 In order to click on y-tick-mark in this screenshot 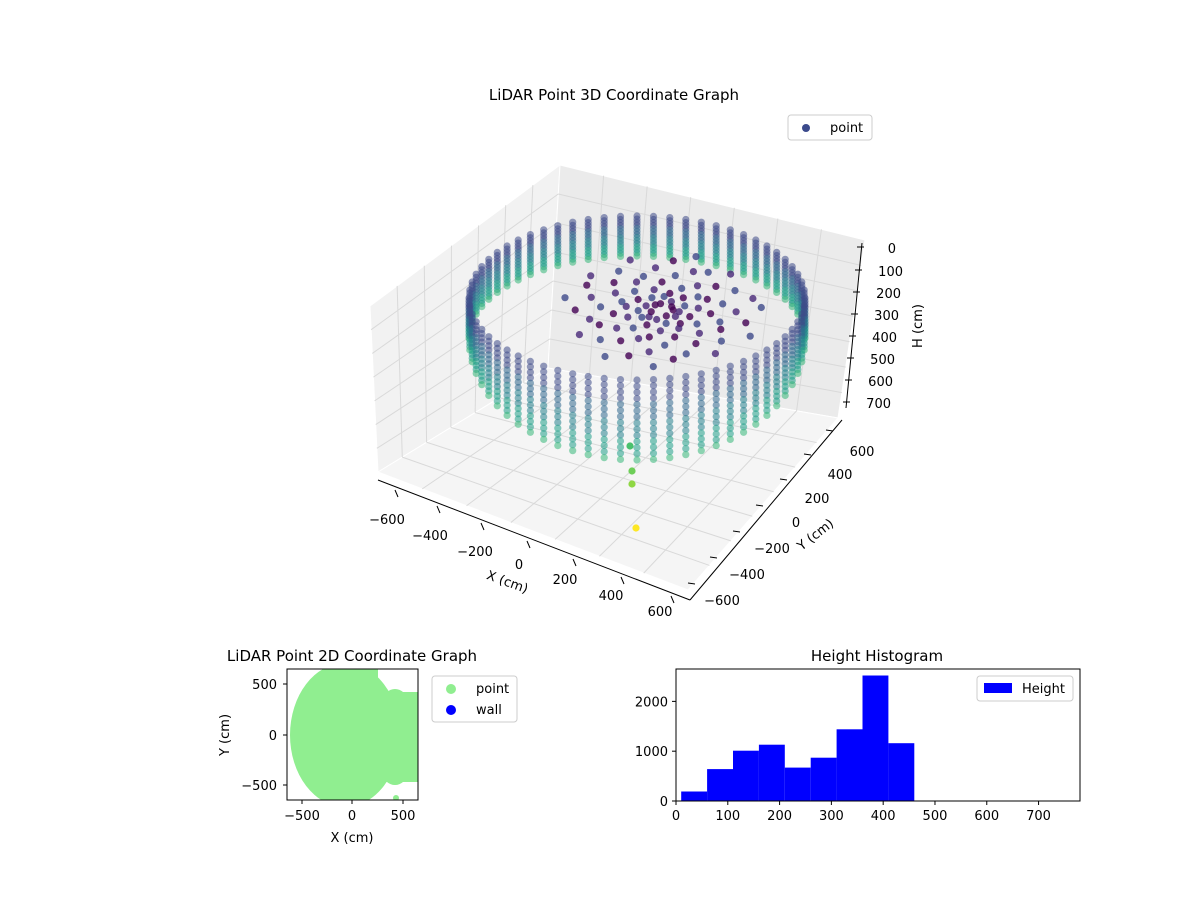, I will do `click(783, 479)`.